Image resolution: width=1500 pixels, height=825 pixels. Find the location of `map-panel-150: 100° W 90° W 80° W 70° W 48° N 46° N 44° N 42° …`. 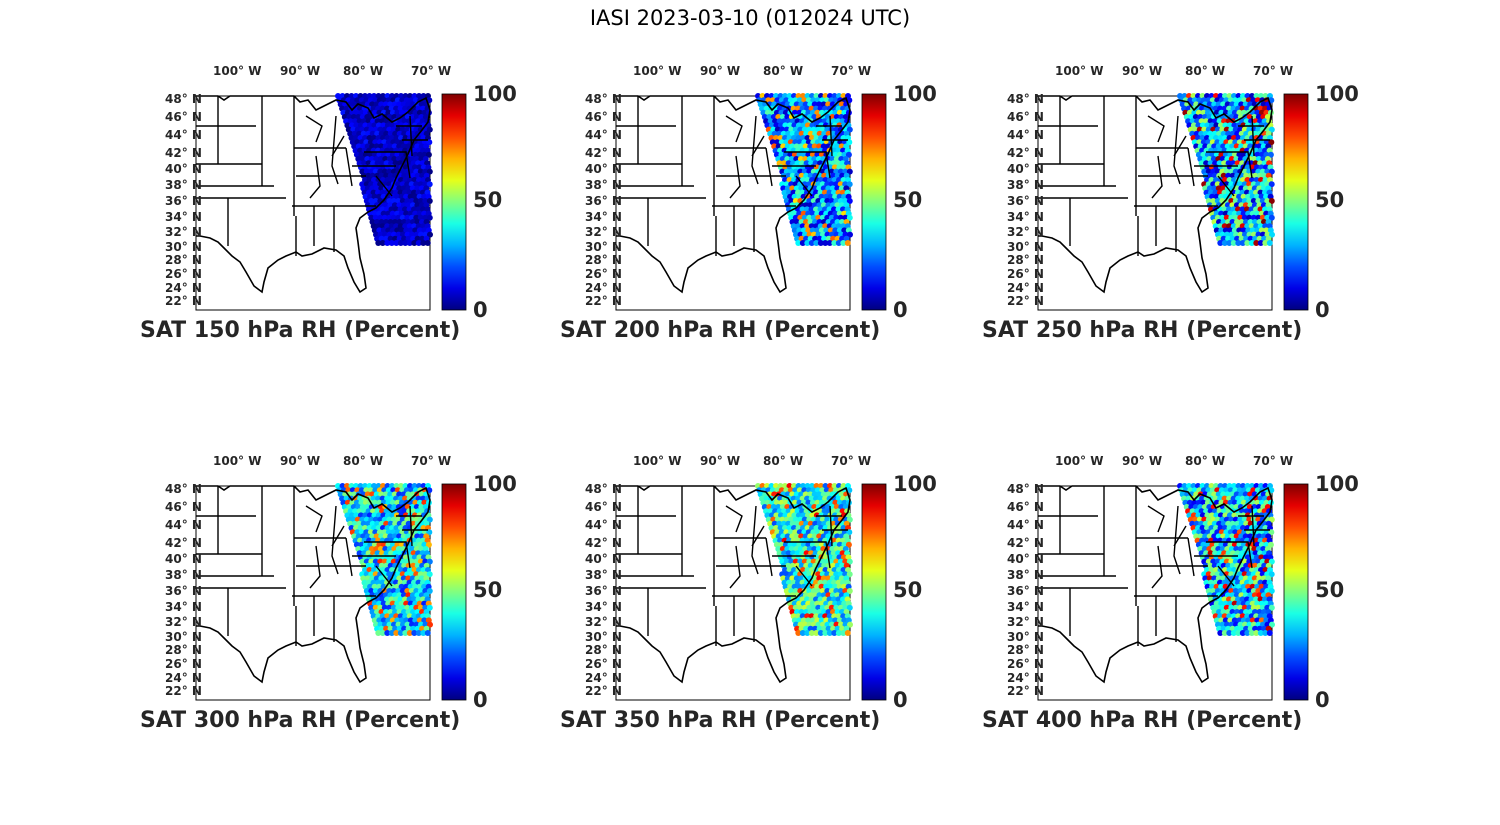

map-panel-150: 100° W 90° W 80° W 70° W 48° N 46° N 44° N 42° … is located at coordinates (355, 210).